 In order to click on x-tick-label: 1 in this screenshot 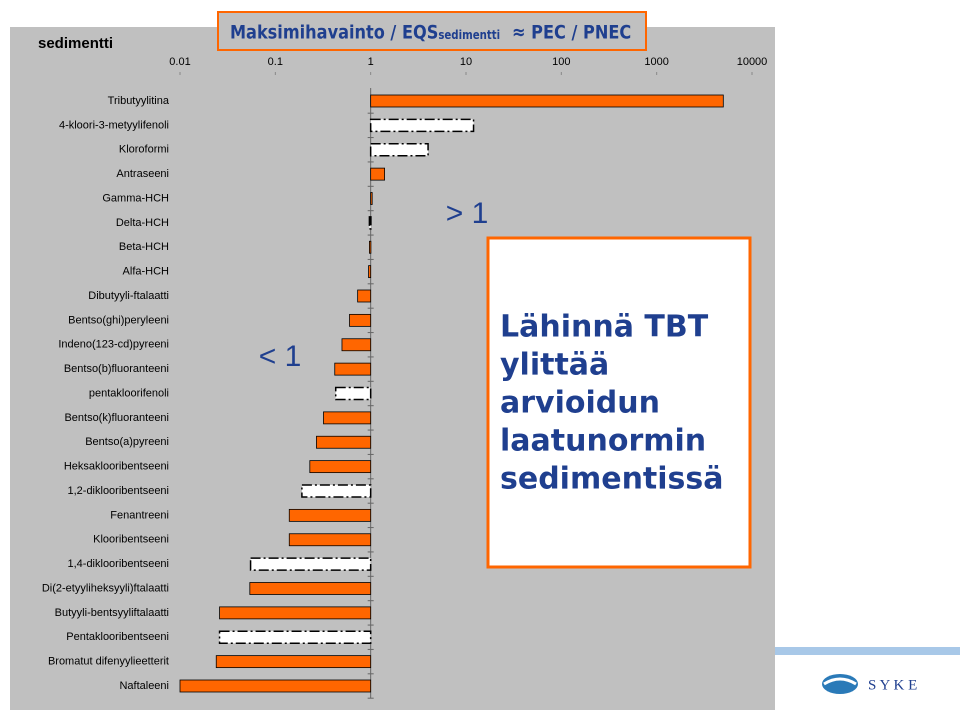, I will do `click(371, 62)`.